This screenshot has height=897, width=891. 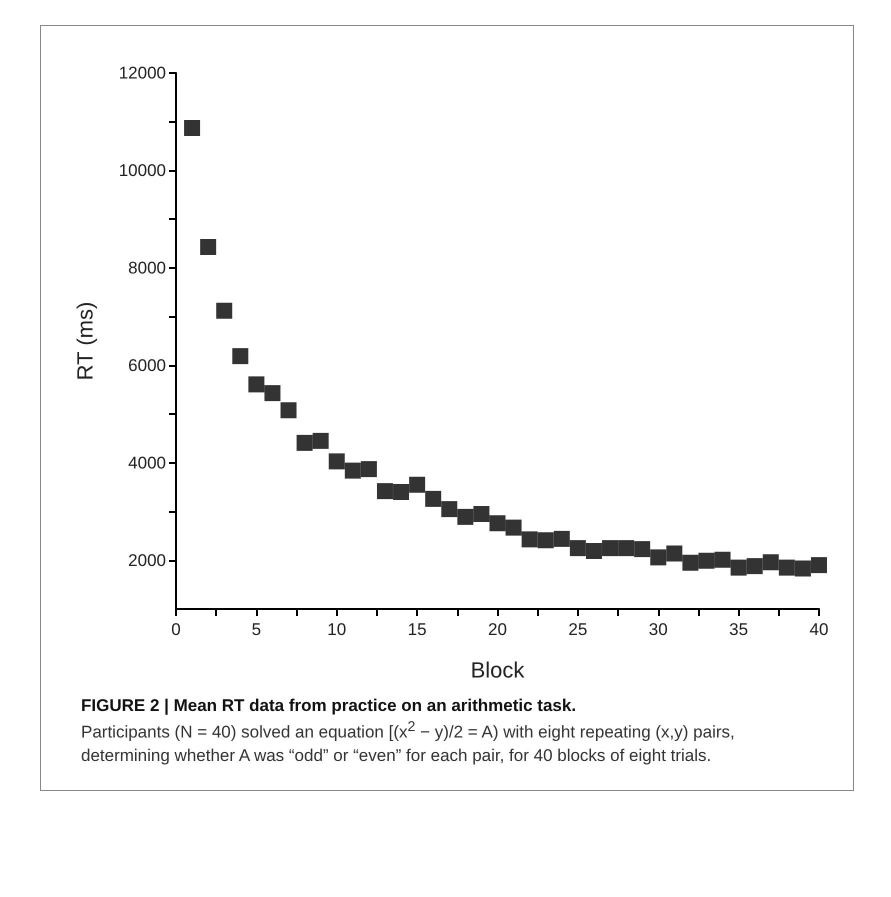 What do you see at coordinates (417, 629) in the screenshot?
I see `x-tick-label: 15` at bounding box center [417, 629].